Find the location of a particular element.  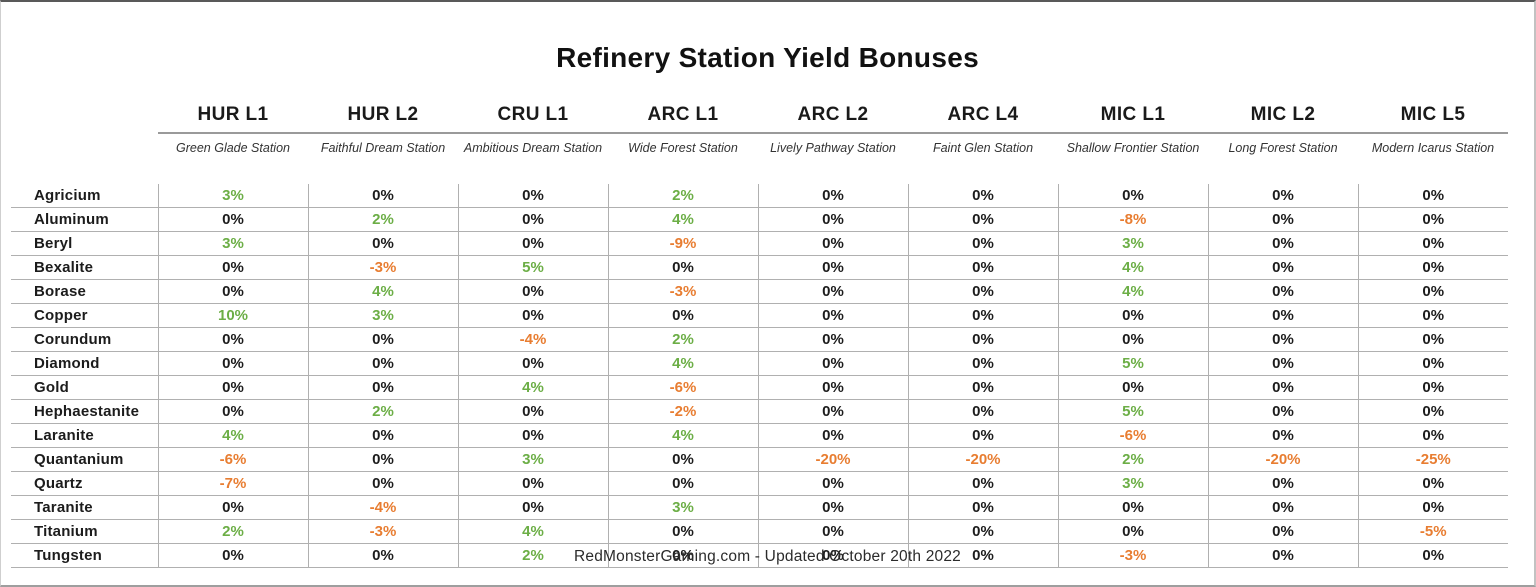

material-name: Corundum is located at coordinates (84, 339).